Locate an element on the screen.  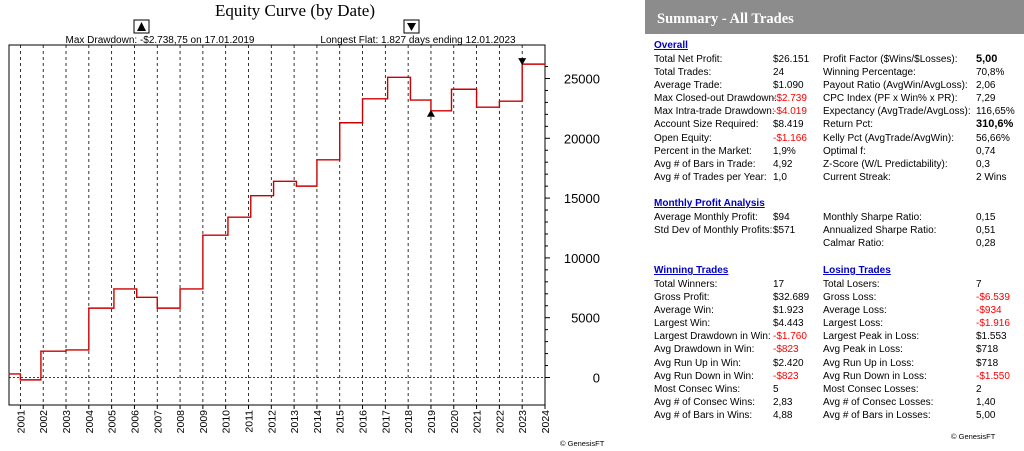
stat-row: Max Closed-out Drawdown: -$2.739 is located at coordinates (739, 98).